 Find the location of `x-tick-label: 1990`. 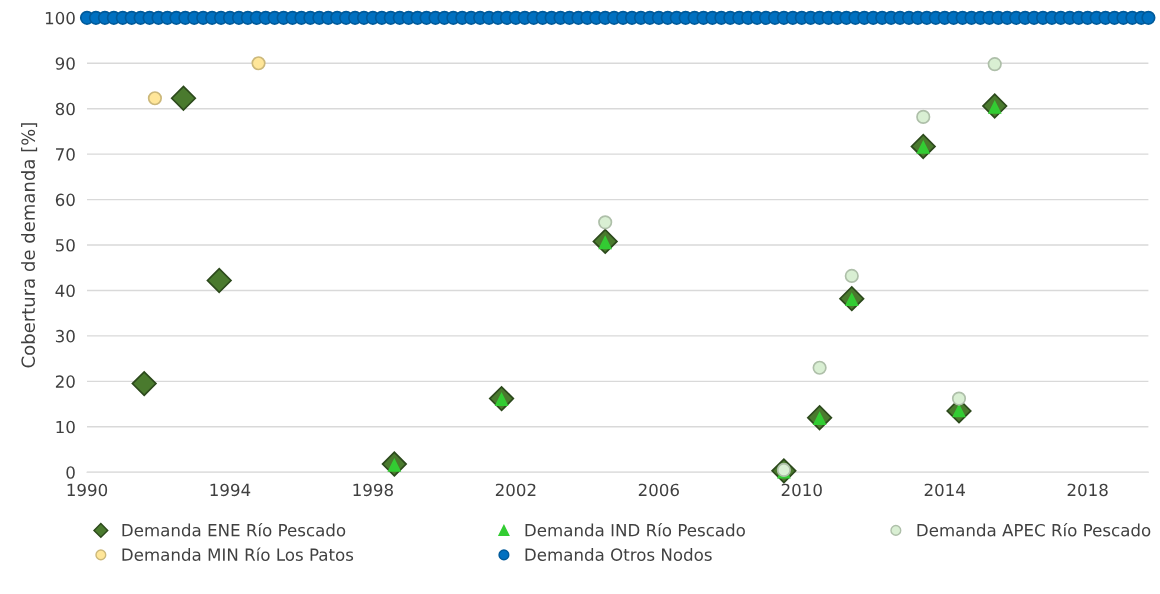

x-tick-label: 1990 is located at coordinates (87, 490).